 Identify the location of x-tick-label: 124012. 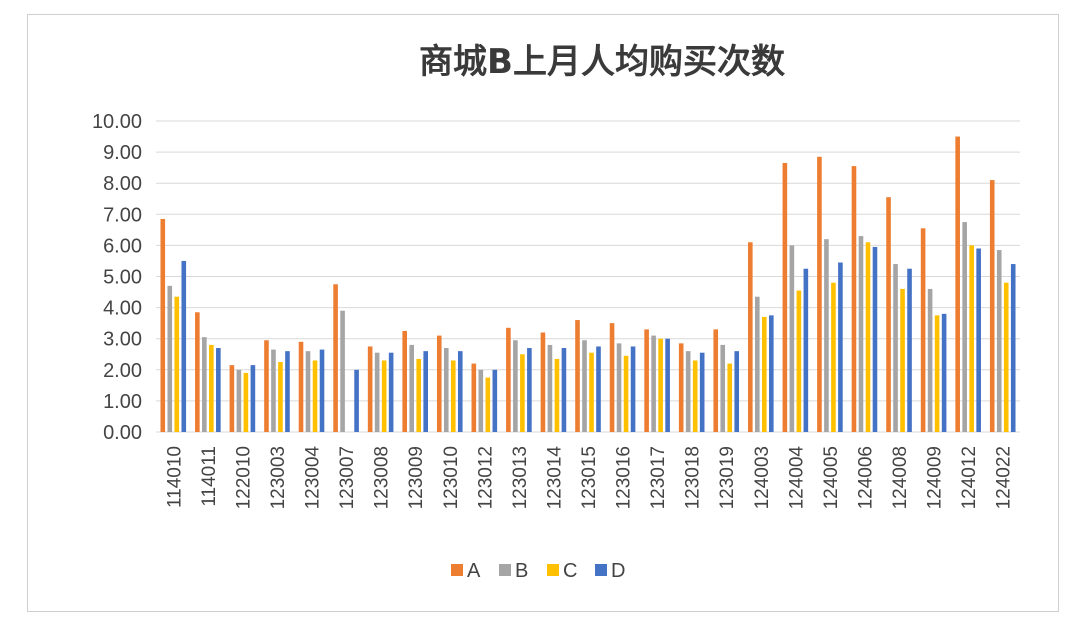
(969, 477).